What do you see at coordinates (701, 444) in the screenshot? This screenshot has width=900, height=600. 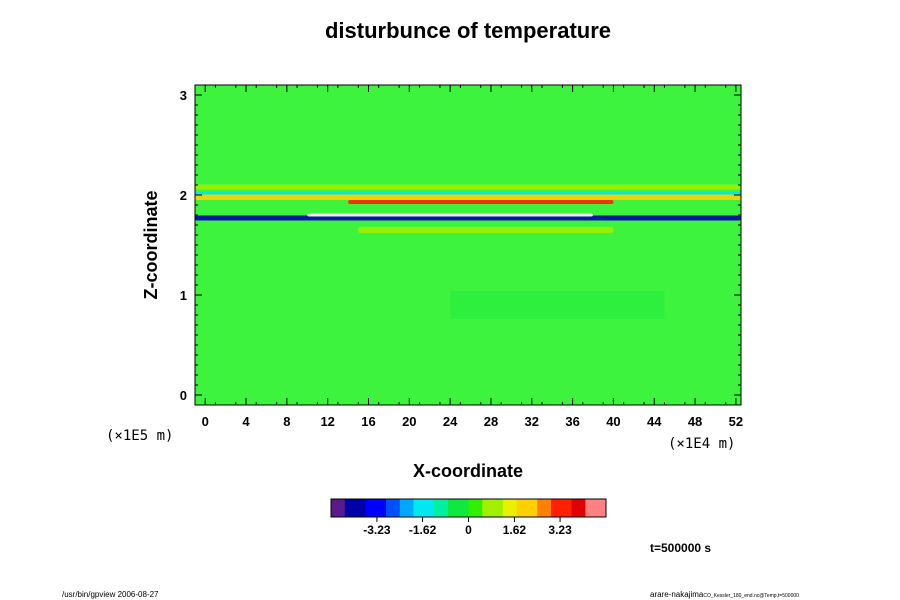 I see `x-unit-label: (×1E4 m)` at bounding box center [701, 444].